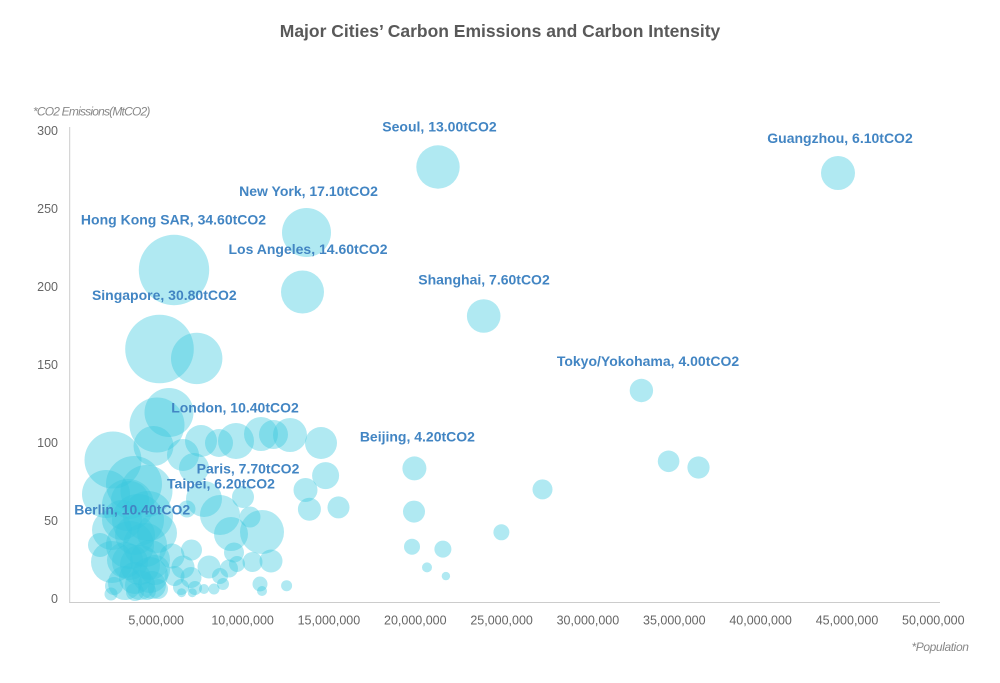 This screenshot has height=683, width=1000. Describe the element at coordinates (47, 287) in the screenshot. I see `svg-text: 200` at that location.